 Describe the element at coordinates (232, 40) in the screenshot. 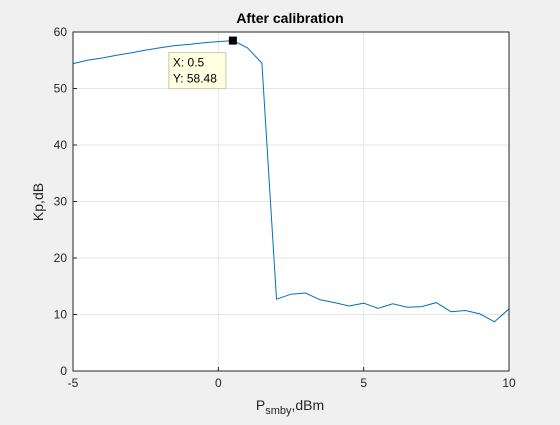

I see `datatip-marker` at that location.